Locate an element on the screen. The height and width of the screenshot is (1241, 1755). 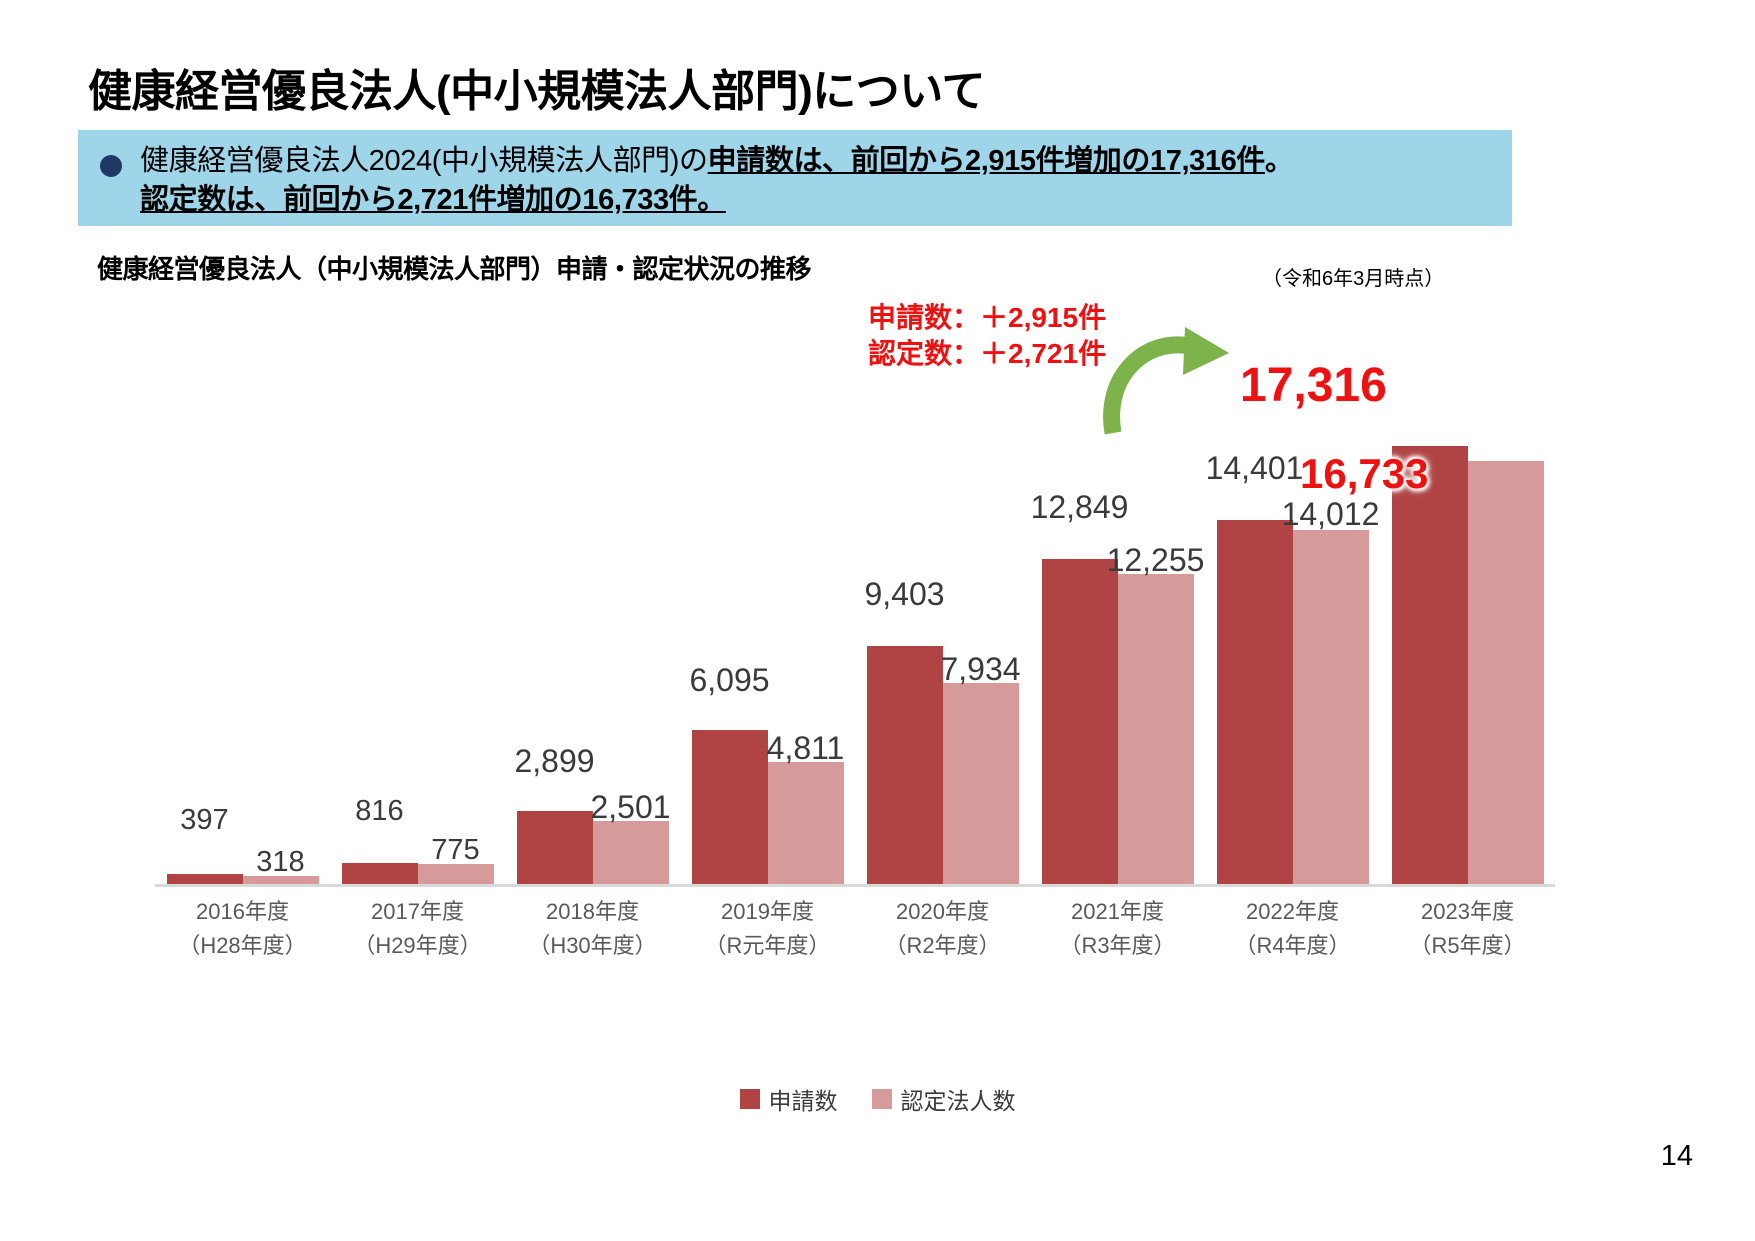
highlight-applications-2023: 17,316 is located at coordinates (1313, 385).